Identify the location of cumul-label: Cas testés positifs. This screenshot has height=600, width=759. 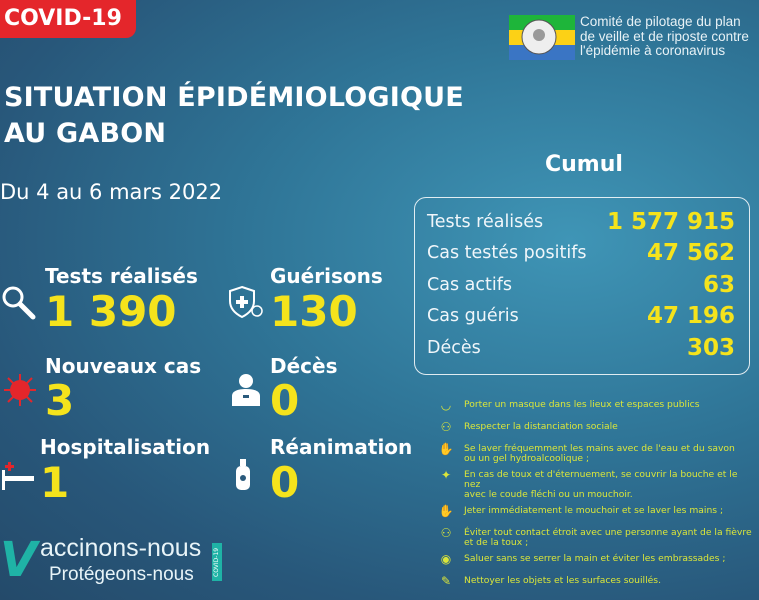
(507, 253).